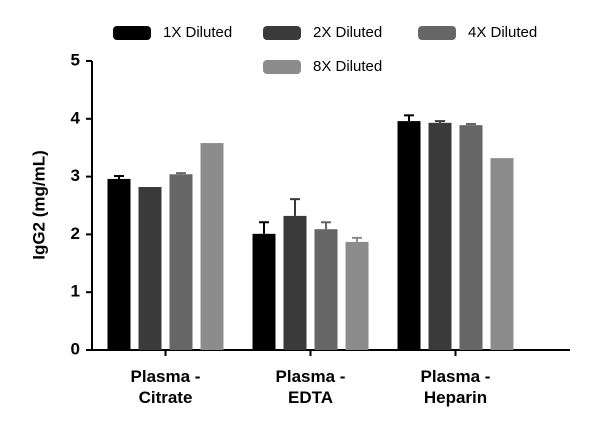 This screenshot has height=443, width=600. Describe the element at coordinates (347, 32) in the screenshot. I see `legend-label: 2X Diluted` at that location.